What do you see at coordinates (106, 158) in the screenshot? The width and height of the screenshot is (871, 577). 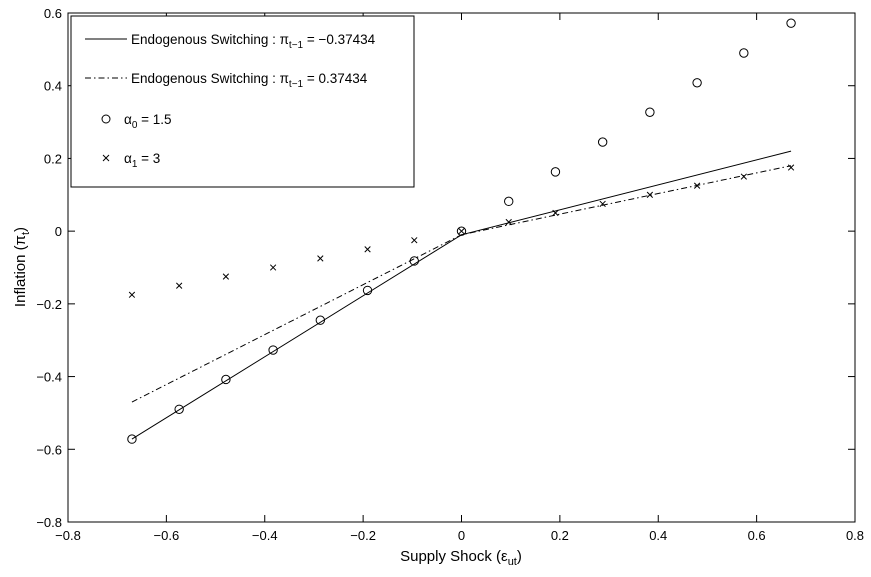 I see `legend-swatch-x` at bounding box center [106, 158].